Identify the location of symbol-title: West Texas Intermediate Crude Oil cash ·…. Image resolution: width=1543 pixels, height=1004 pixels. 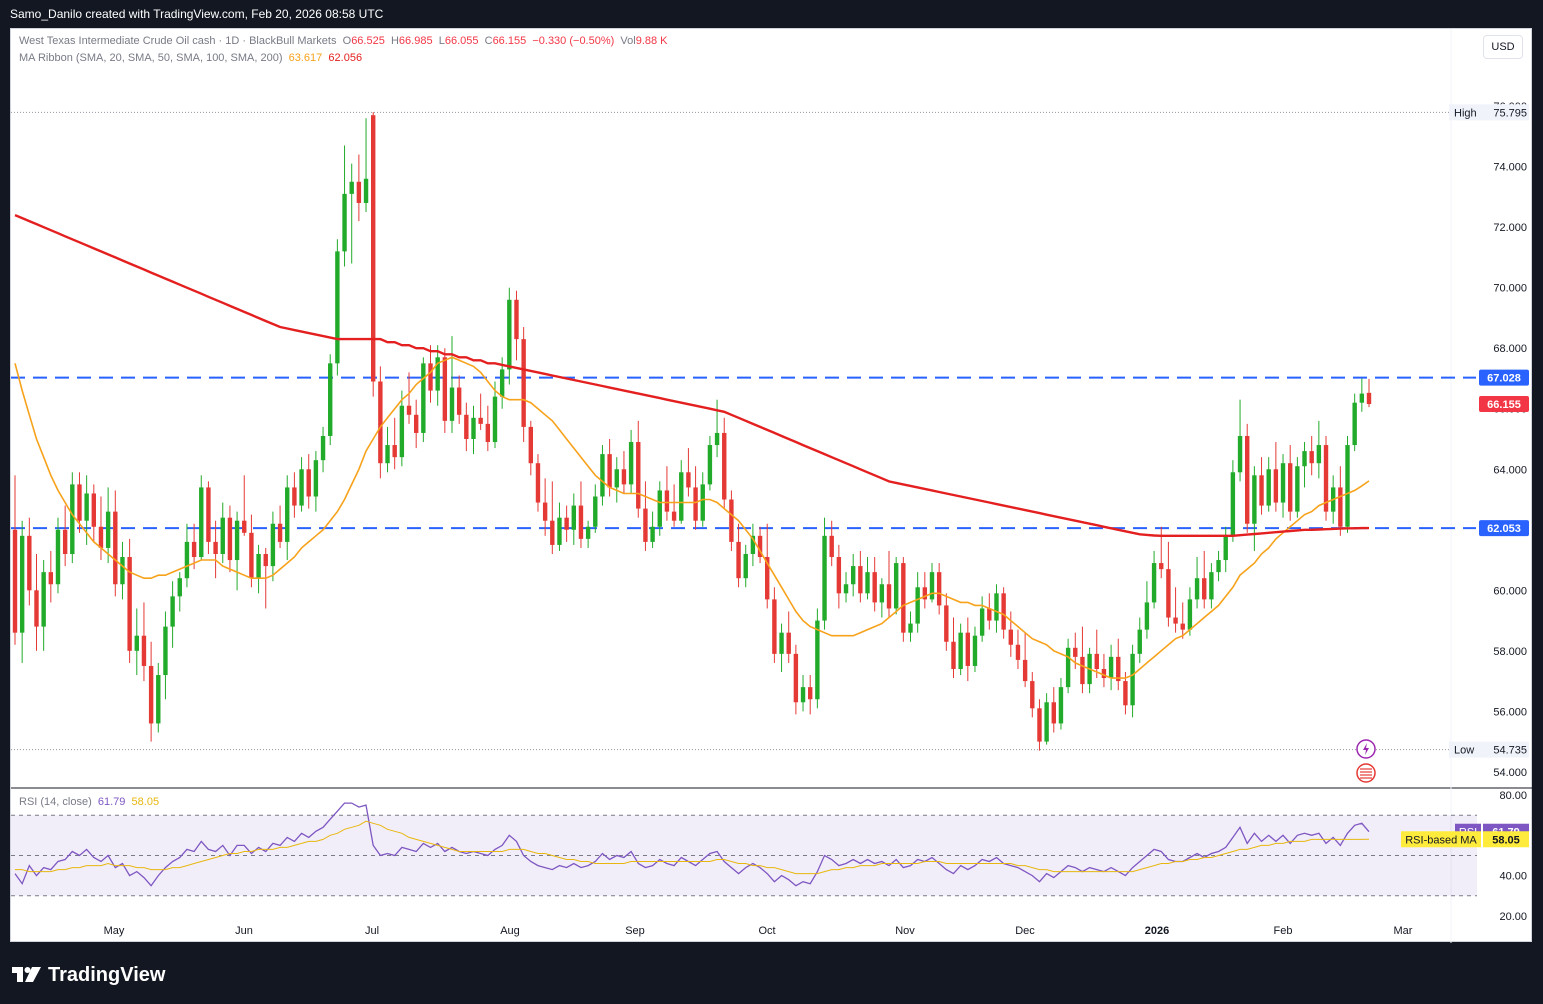
(178, 41).